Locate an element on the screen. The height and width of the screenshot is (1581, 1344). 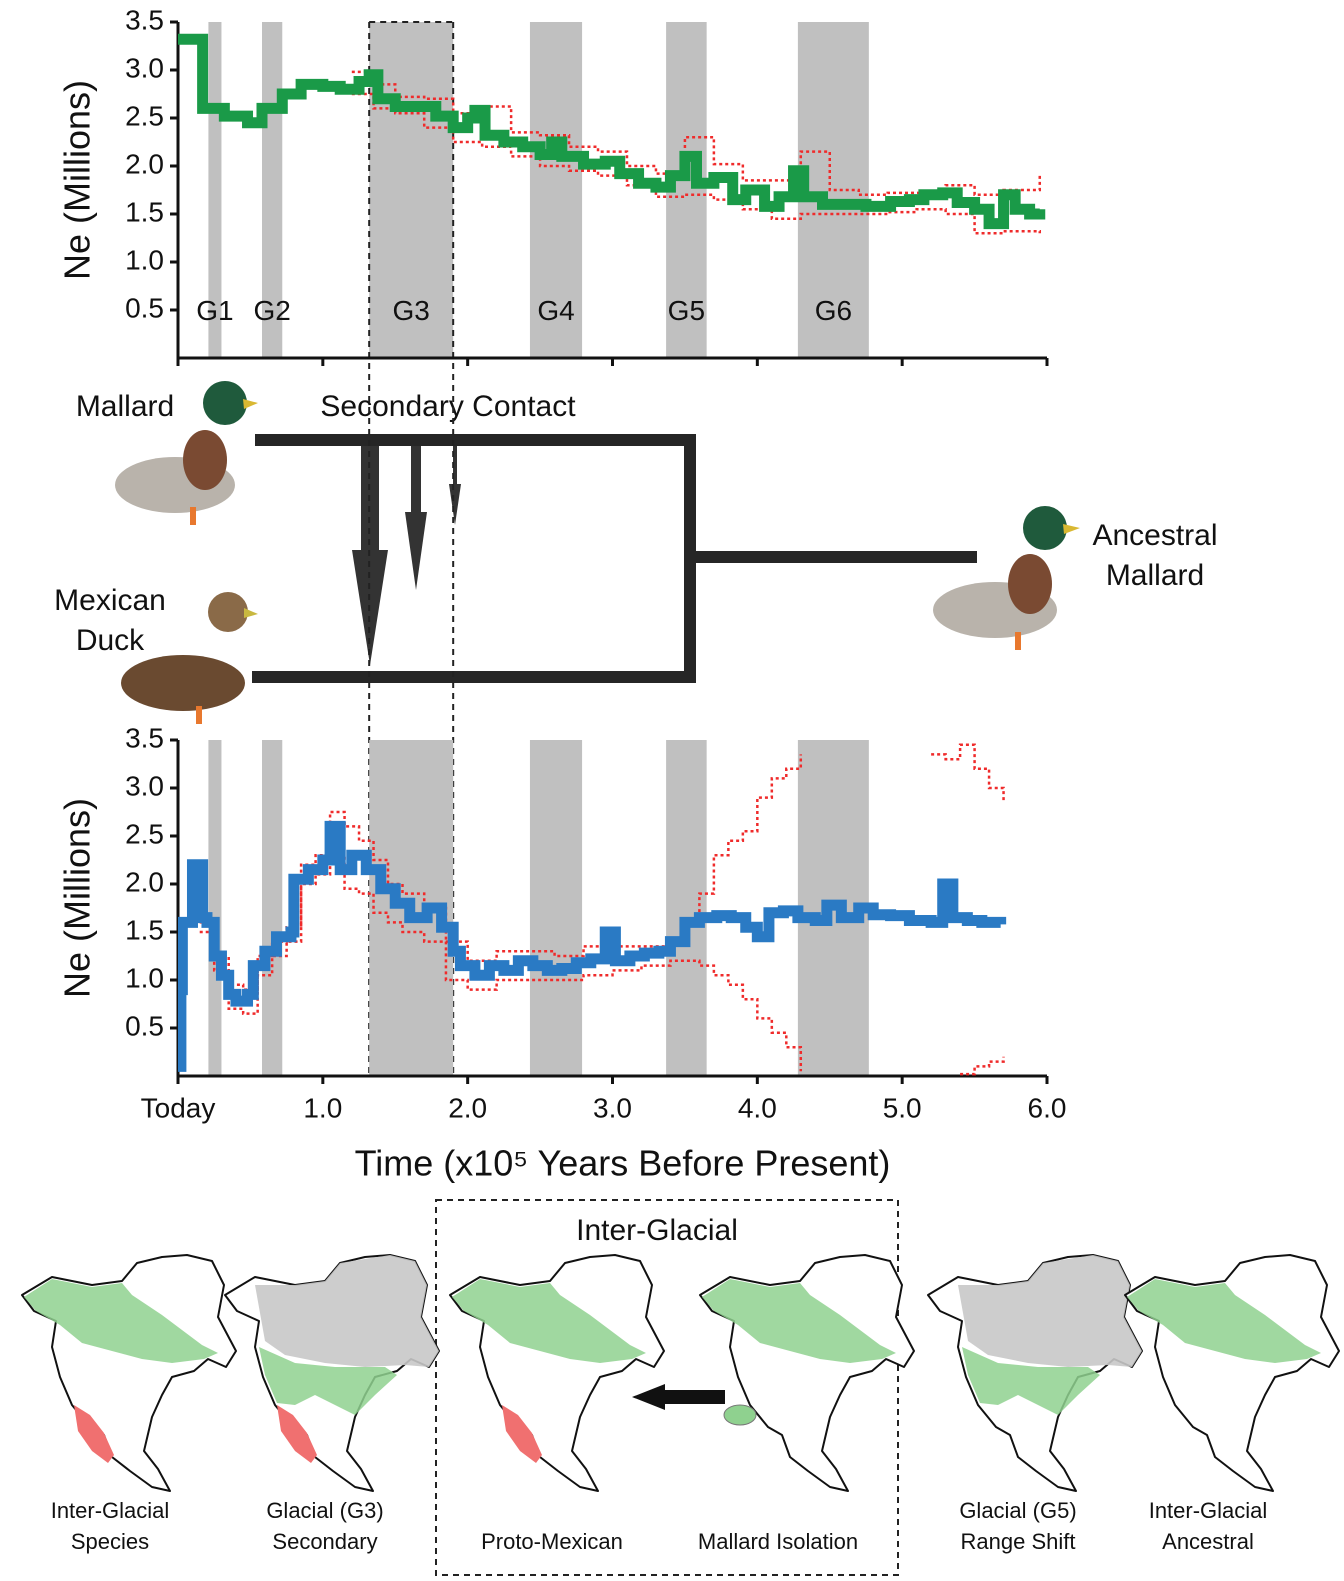
x-tick-label: 6.0 is located at coordinates (1047, 1107).